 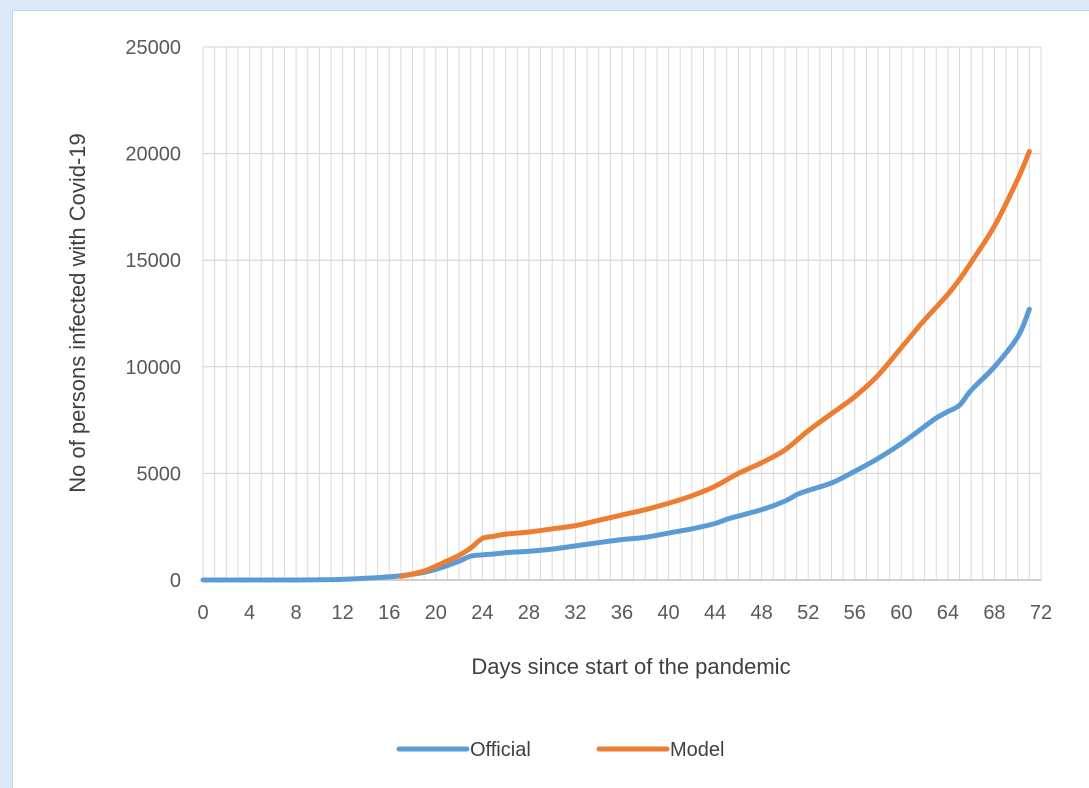 What do you see at coordinates (668, 613) in the screenshot?
I see `x-tick-label: 40` at bounding box center [668, 613].